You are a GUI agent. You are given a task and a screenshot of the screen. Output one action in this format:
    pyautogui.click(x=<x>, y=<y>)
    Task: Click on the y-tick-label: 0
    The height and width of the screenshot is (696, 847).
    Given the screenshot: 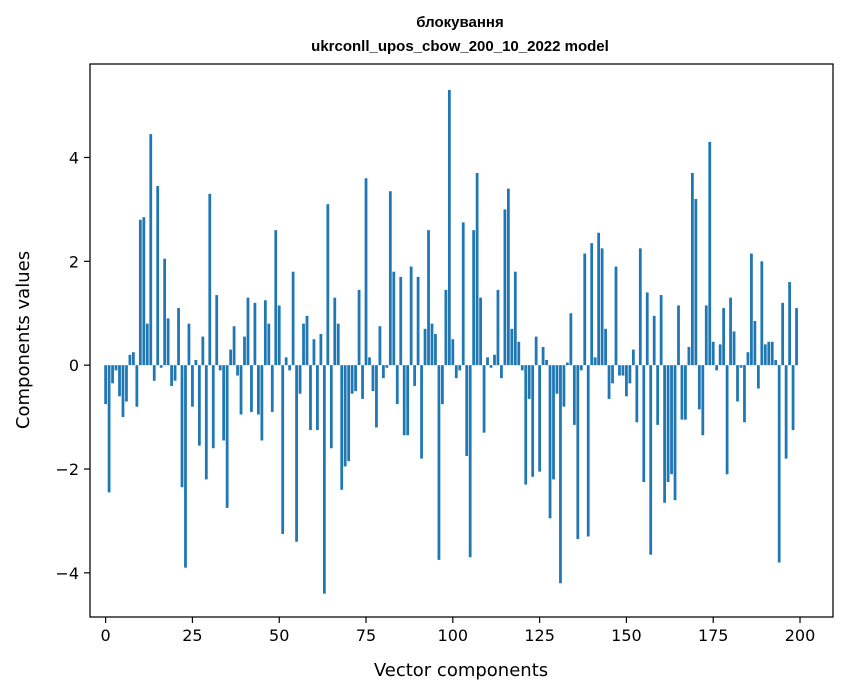 What is the action you would take?
    pyautogui.click(x=74, y=365)
    